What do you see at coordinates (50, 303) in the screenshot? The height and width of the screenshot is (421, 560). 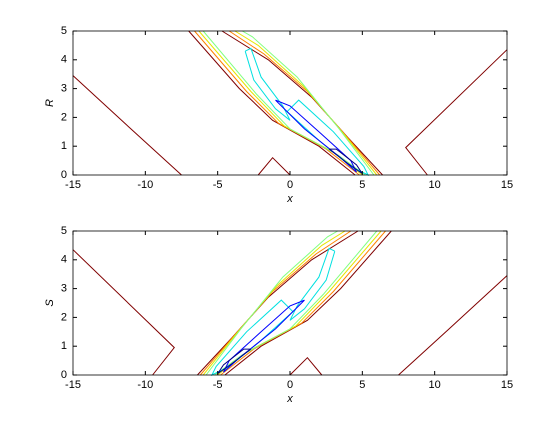 I see `y-axis-label: S` at bounding box center [50, 303].